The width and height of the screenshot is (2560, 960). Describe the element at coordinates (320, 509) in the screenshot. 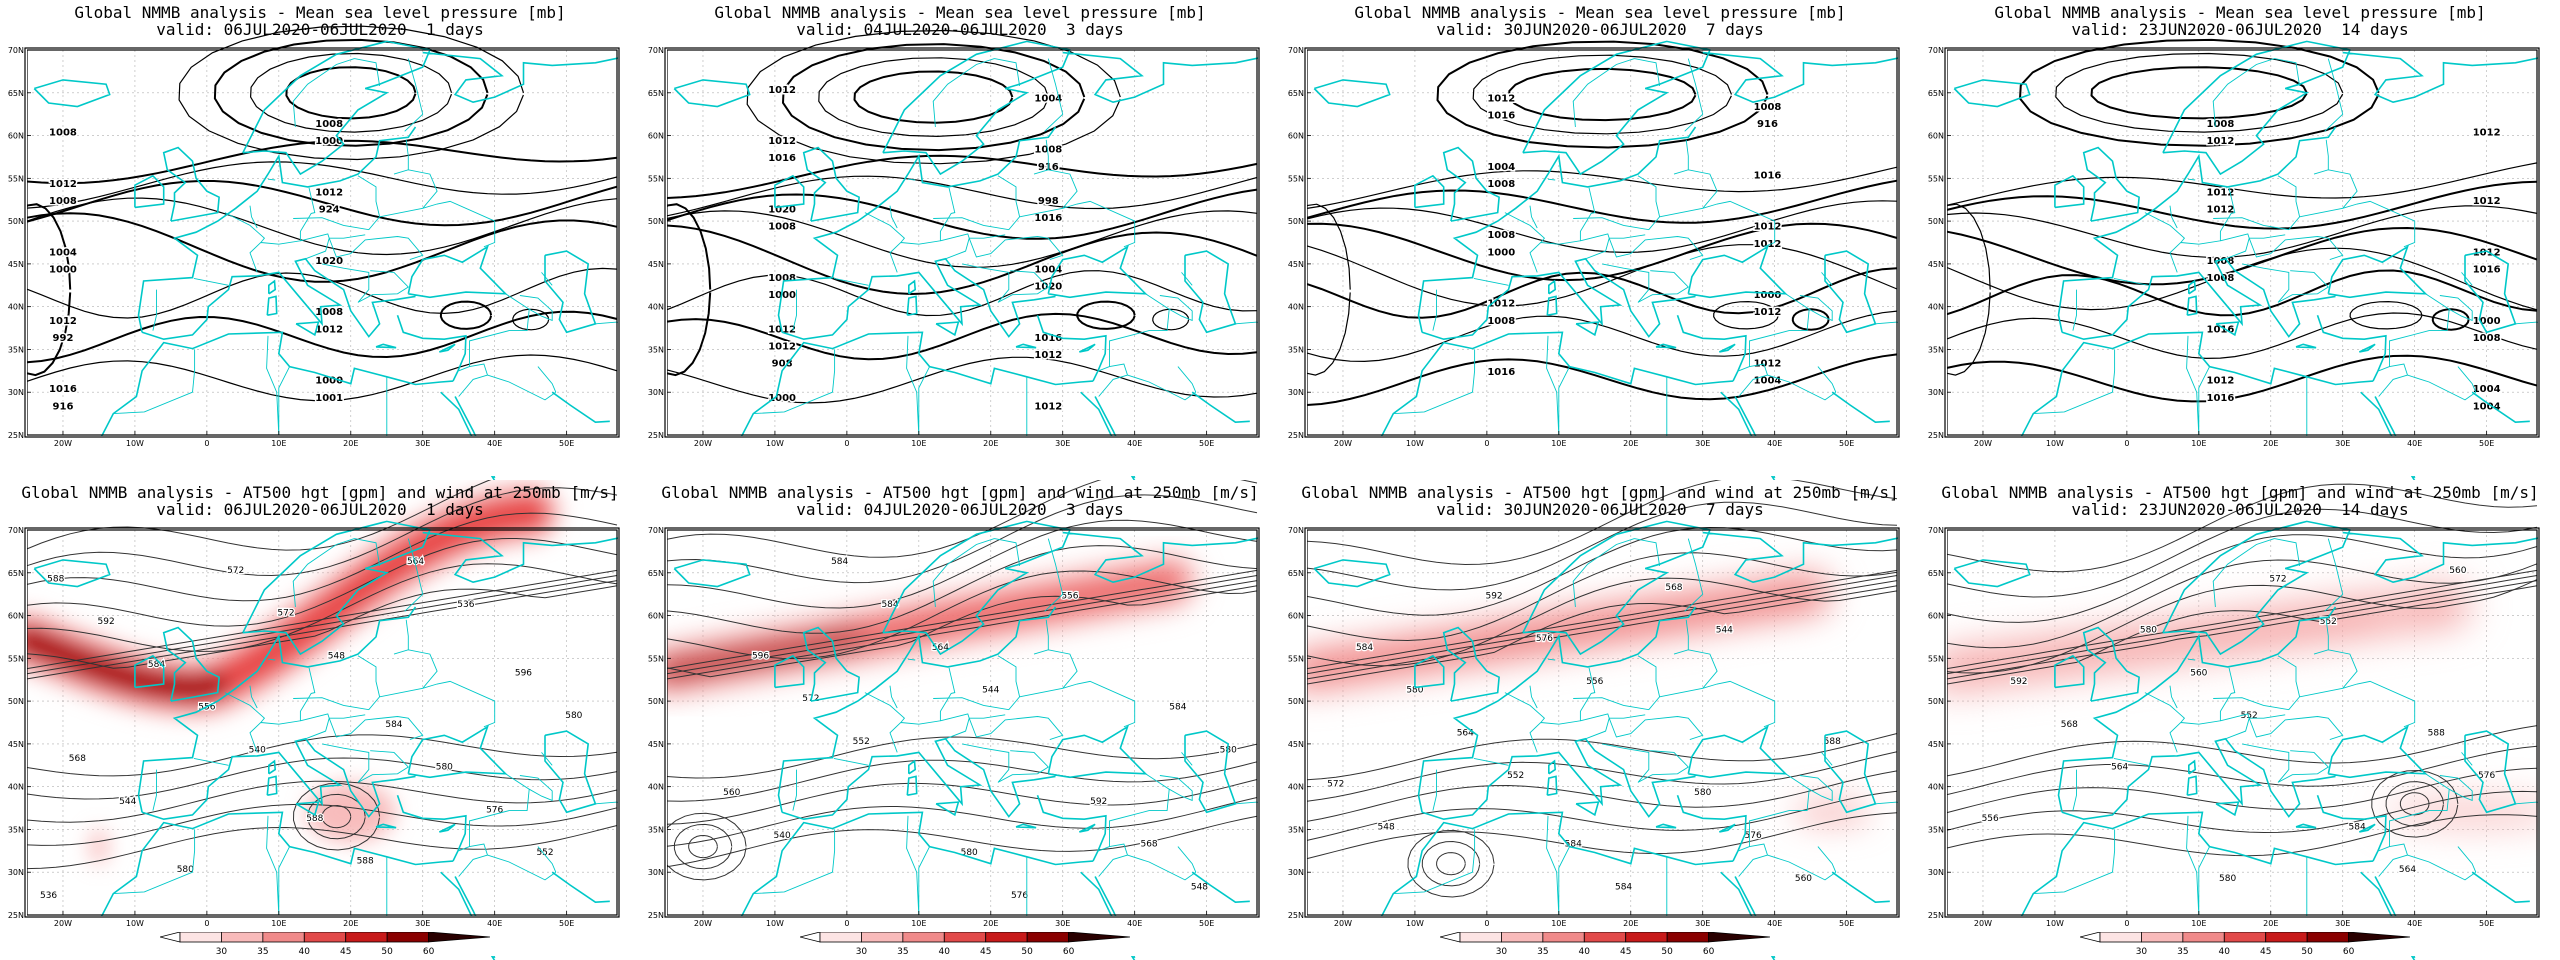

I see `panel-valid-line: valid: 06JUL2020-06JUL2020 1 days` at that location.